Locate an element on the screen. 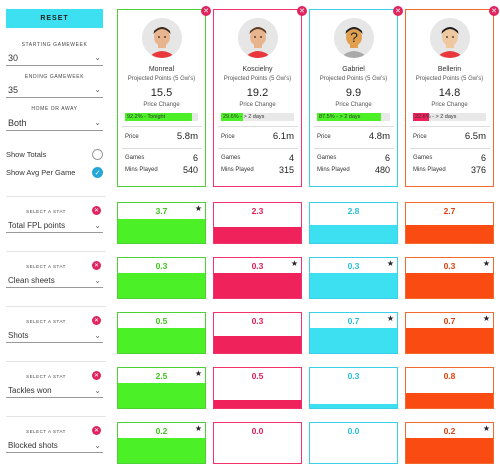  stat-select-value: Tackles won is located at coordinates (30, 390).